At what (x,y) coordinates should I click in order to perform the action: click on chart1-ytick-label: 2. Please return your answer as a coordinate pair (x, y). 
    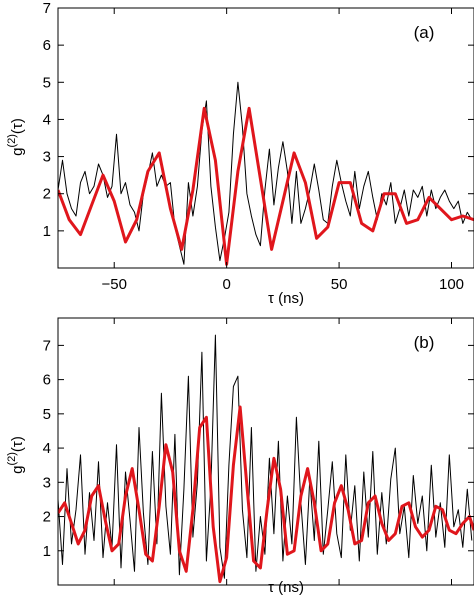
    Looking at the image, I should click on (47, 517).